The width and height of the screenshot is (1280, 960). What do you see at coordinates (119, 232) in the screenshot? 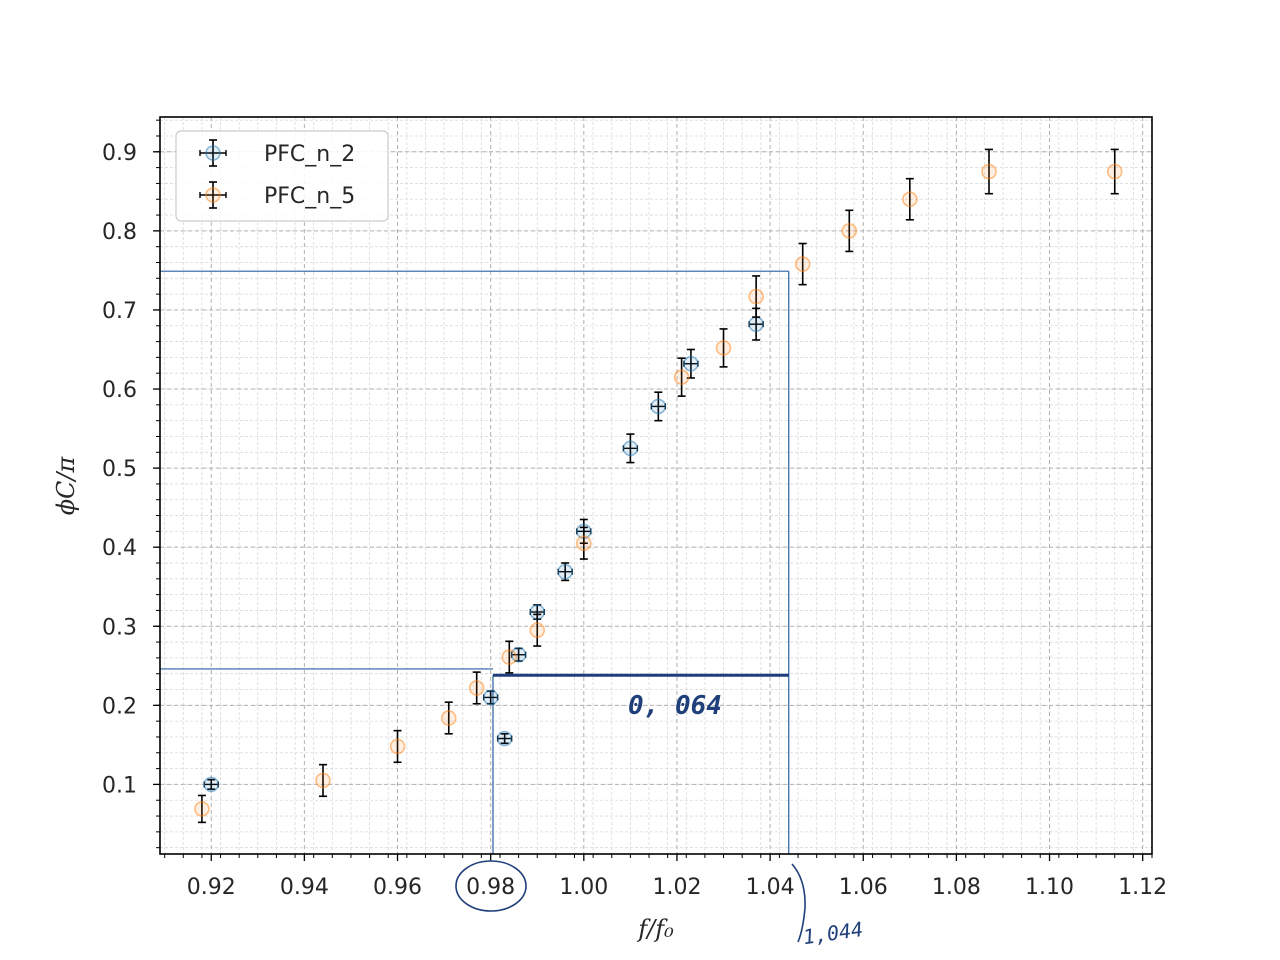
I see `y-tick-label: 0.8` at bounding box center [119, 232].